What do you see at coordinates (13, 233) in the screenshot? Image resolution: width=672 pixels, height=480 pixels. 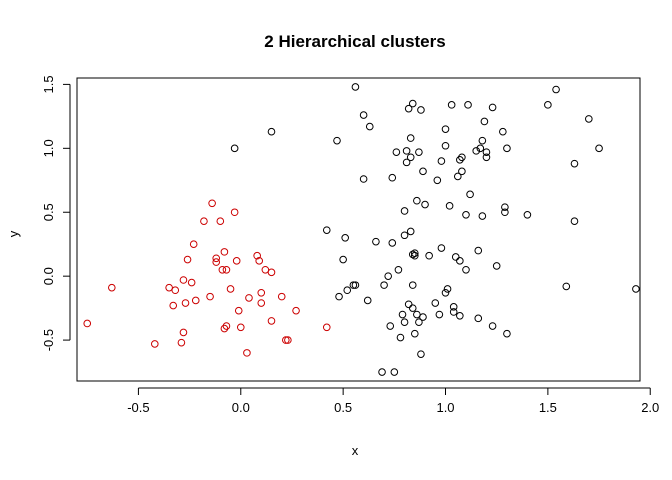 I see `y-axis-label: y` at bounding box center [13, 233].